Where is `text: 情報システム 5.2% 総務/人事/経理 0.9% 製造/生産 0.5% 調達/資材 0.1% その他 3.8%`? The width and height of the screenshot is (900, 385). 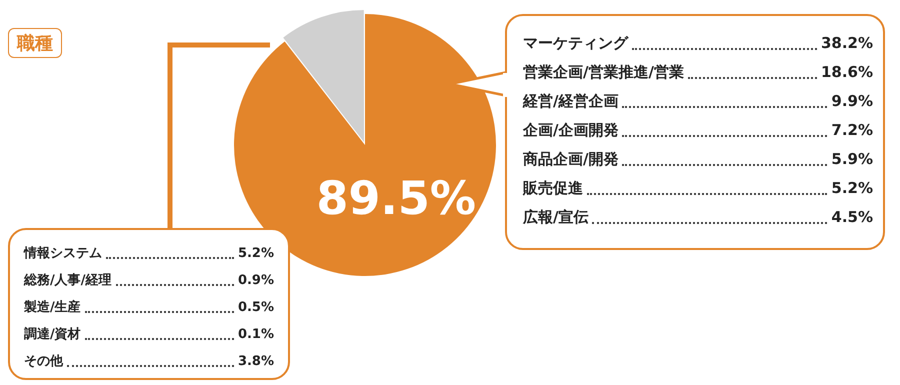 text: 情報システム 5.2% 総務/人事/経理 0.9% 製造/生産 0.5% 調達/資材 0.1% その他 3.8% is located at coordinates (149, 307).